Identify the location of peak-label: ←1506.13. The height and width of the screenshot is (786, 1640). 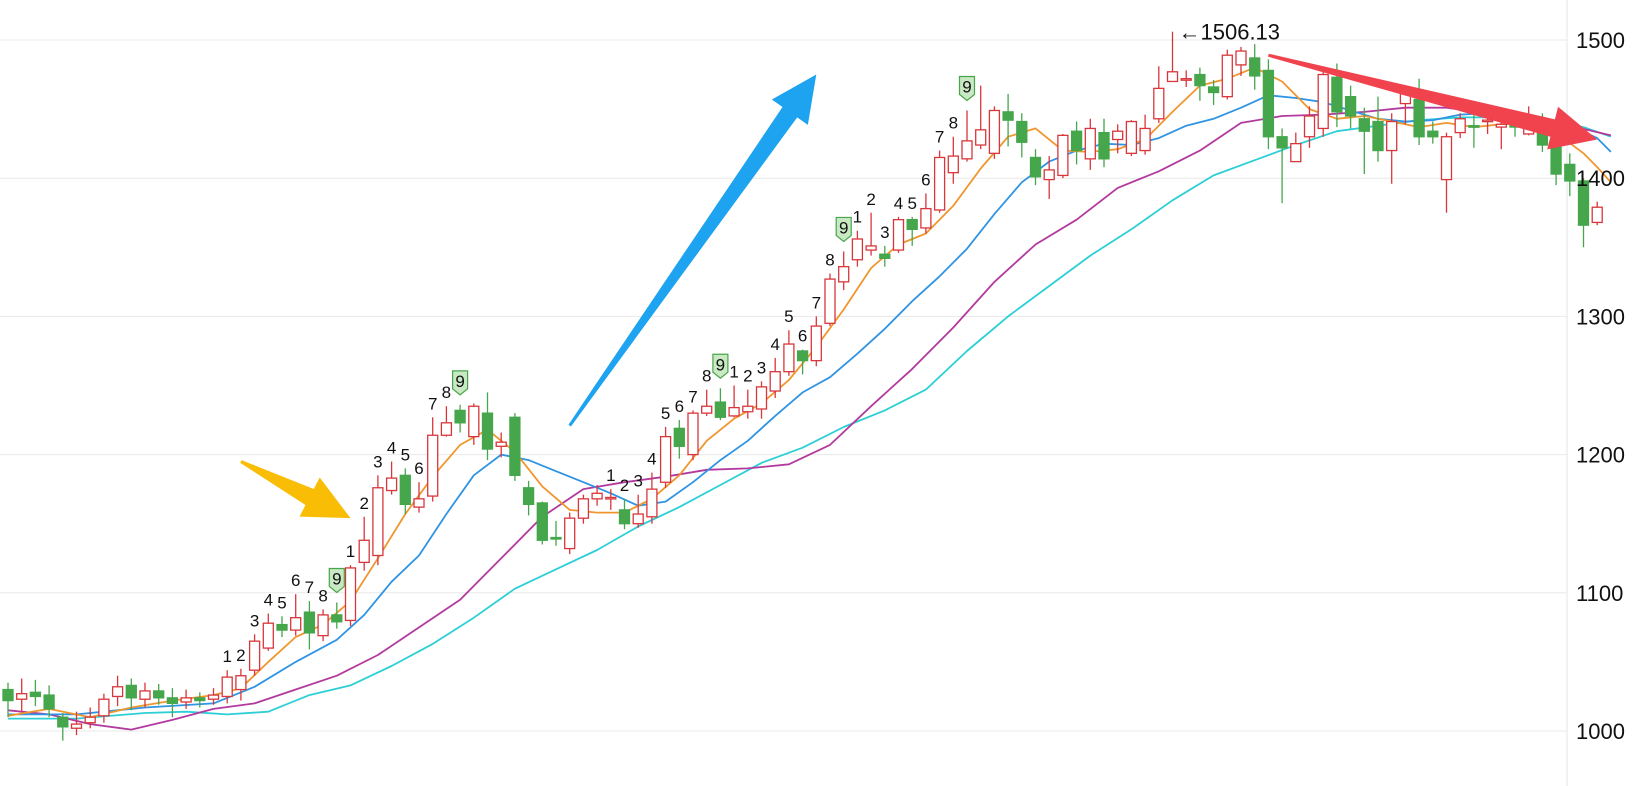
(1230, 32).